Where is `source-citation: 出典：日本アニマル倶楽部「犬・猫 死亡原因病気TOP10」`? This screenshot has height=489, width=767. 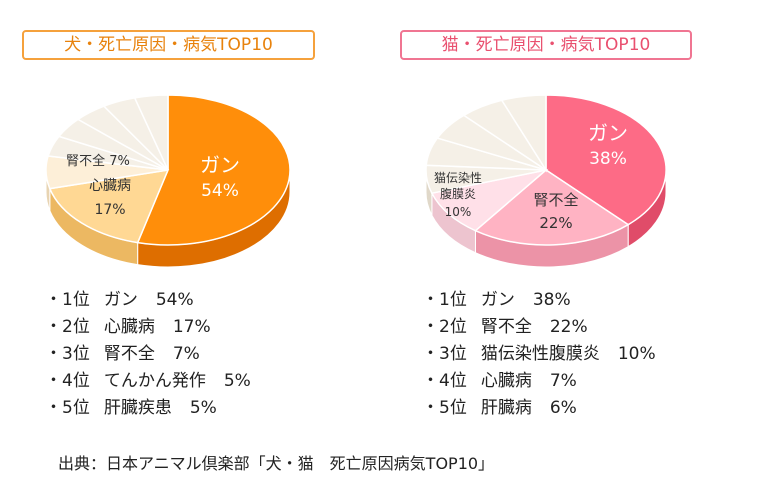
source-citation: 出典：日本アニマル倶楽部「犬・猫 死亡原因病気TOP10」 is located at coordinates (276, 463).